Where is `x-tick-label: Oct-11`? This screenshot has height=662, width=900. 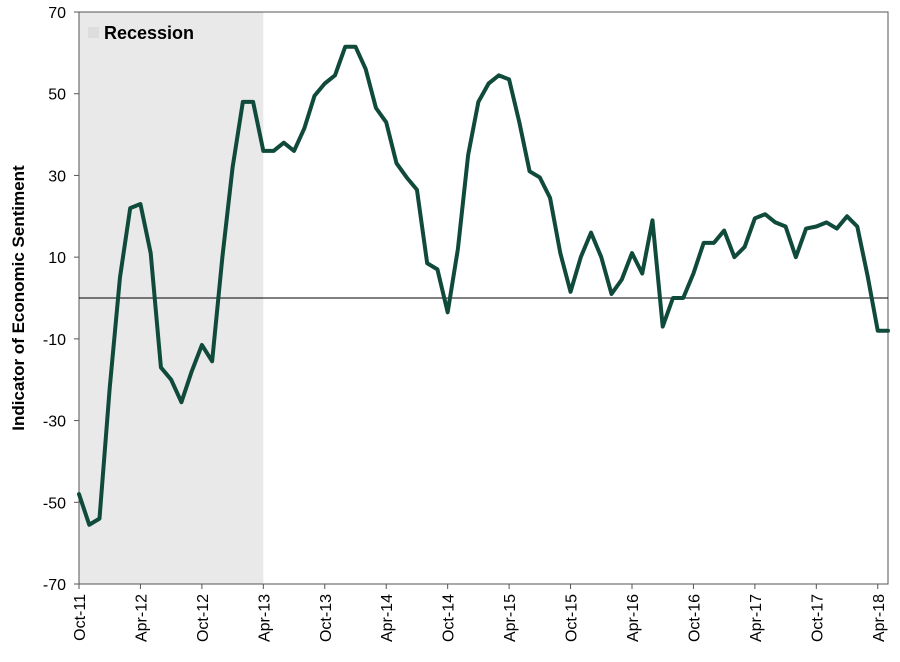 x-tick-label: Oct-11 is located at coordinates (80, 617).